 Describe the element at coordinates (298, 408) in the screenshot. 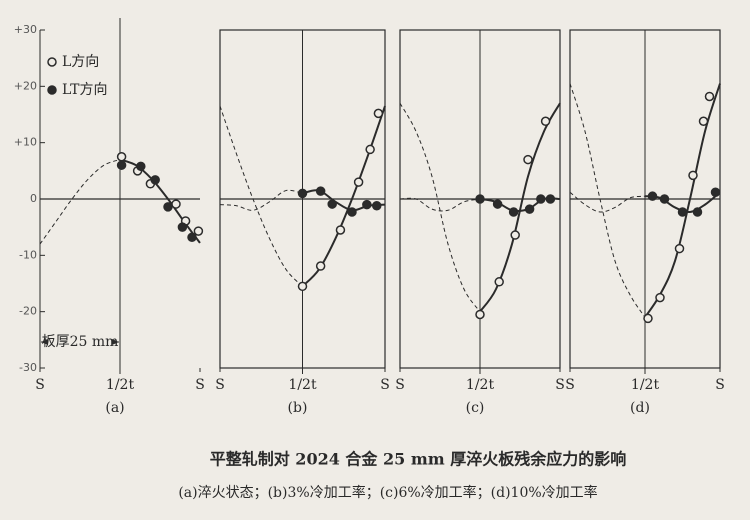

I see `panel-label: (b)` at that location.